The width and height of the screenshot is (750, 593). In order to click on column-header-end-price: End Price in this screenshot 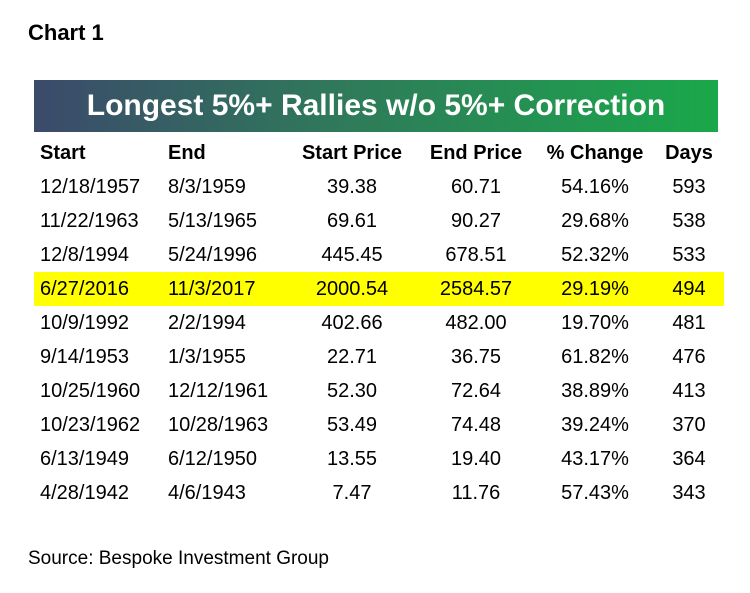, I will do `click(476, 153)`.